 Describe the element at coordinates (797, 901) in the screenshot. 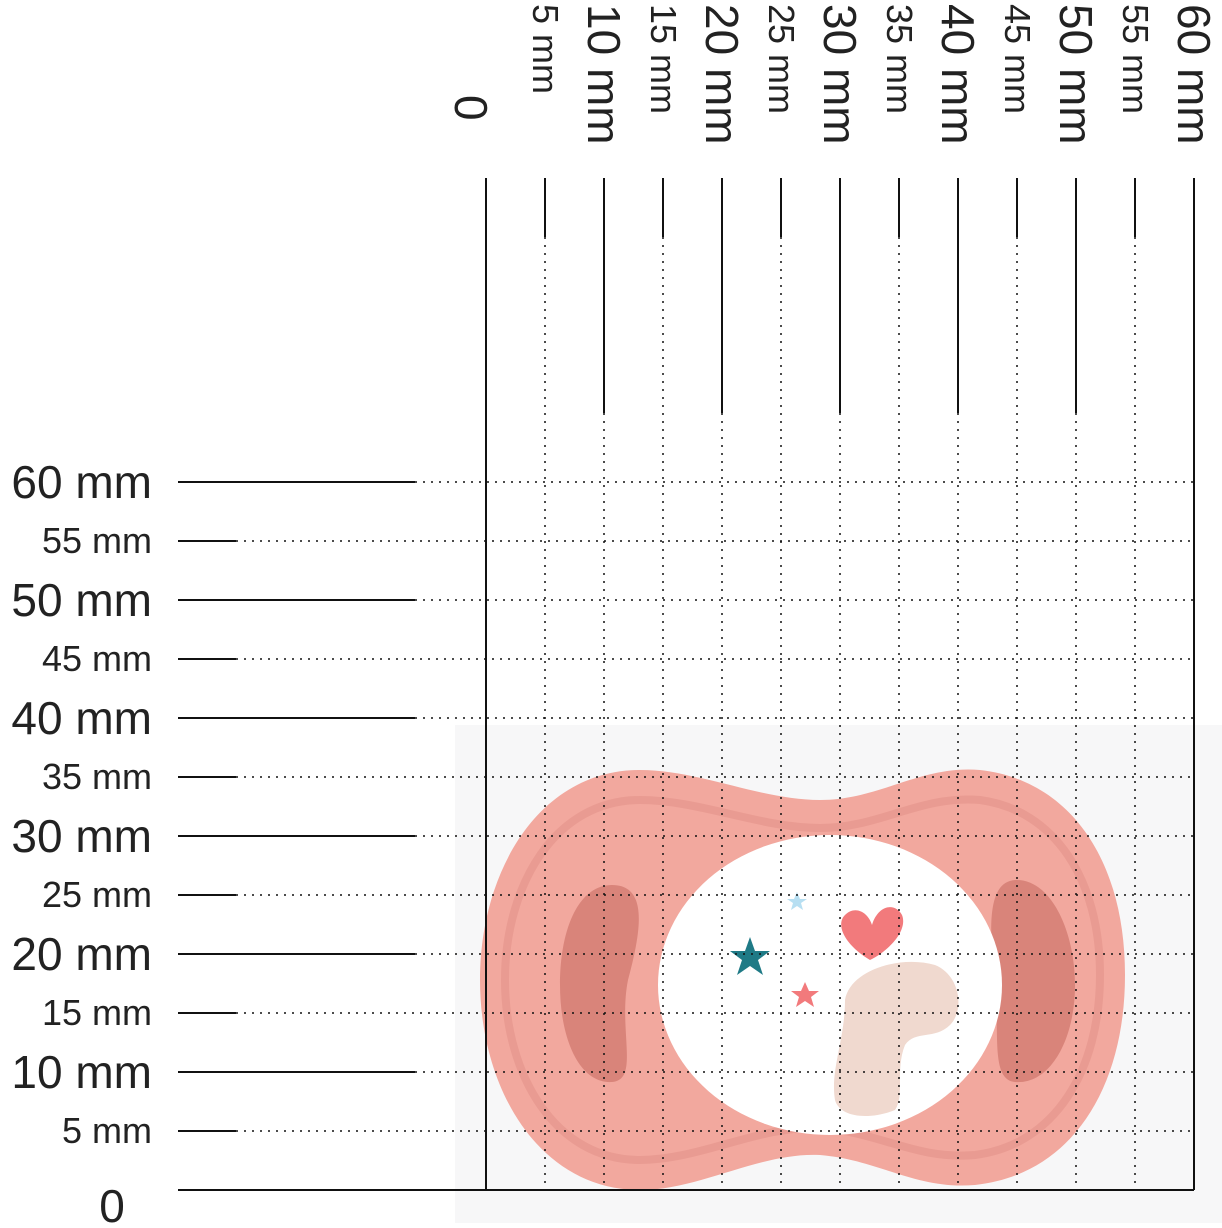

I see `light-star-icon` at that location.